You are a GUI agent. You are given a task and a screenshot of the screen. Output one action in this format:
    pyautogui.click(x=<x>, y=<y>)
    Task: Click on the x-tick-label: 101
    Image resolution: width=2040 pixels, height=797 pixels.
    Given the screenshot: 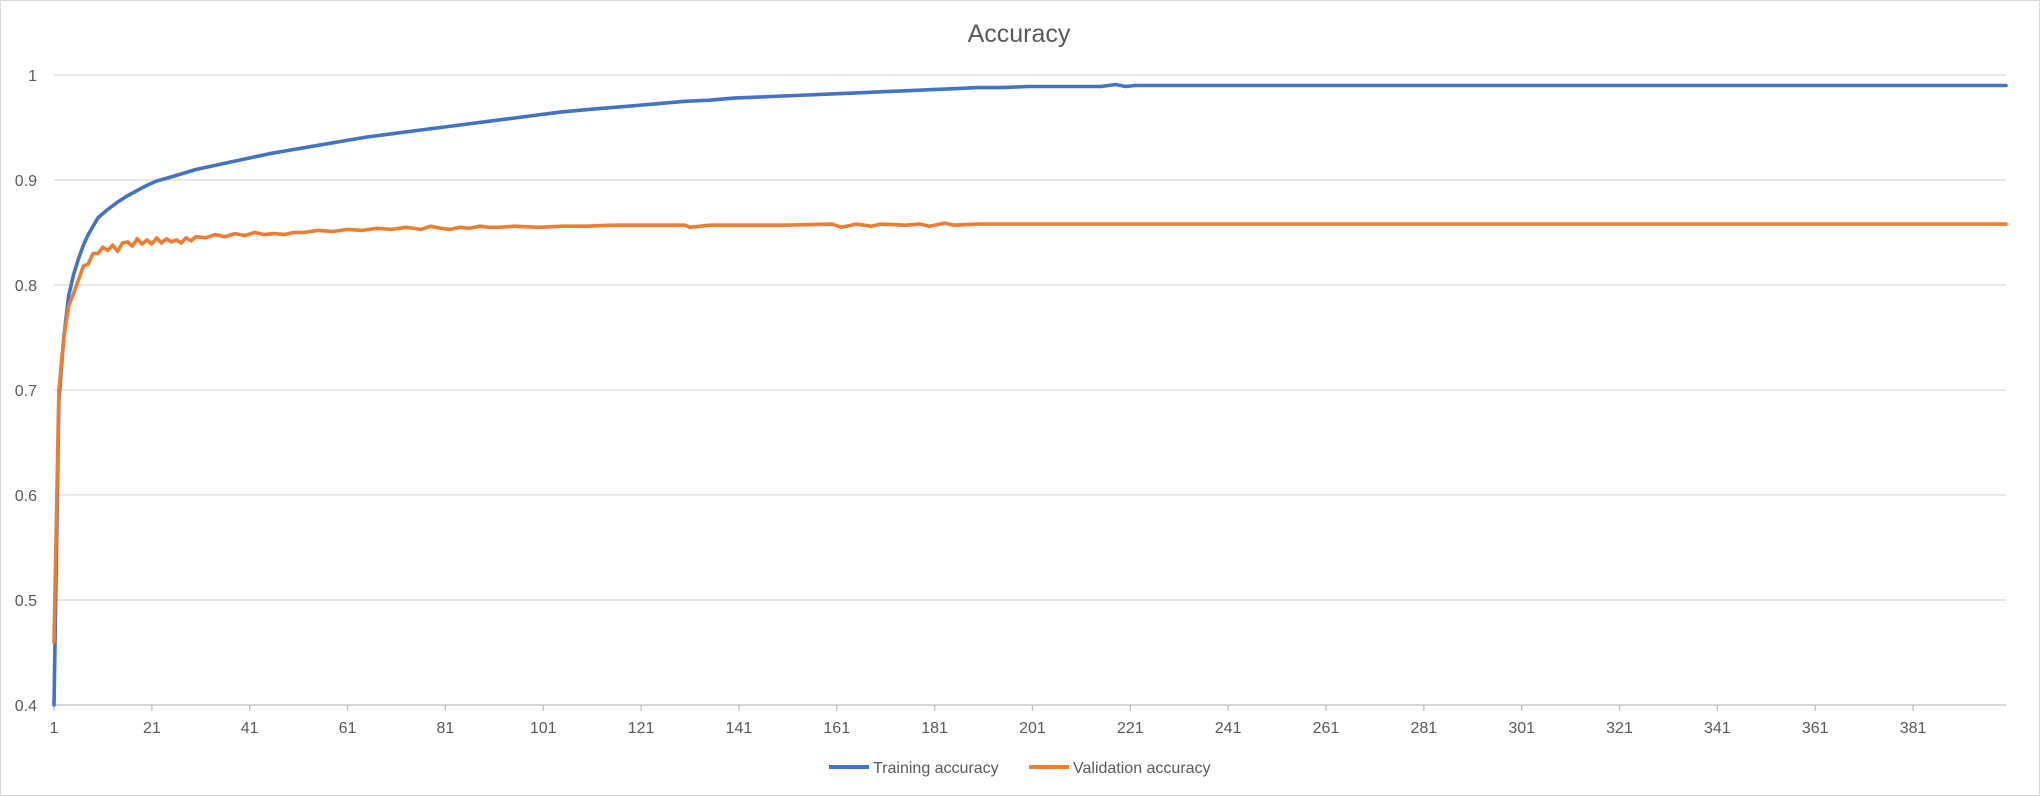 What is the action you would take?
    pyautogui.click(x=543, y=728)
    